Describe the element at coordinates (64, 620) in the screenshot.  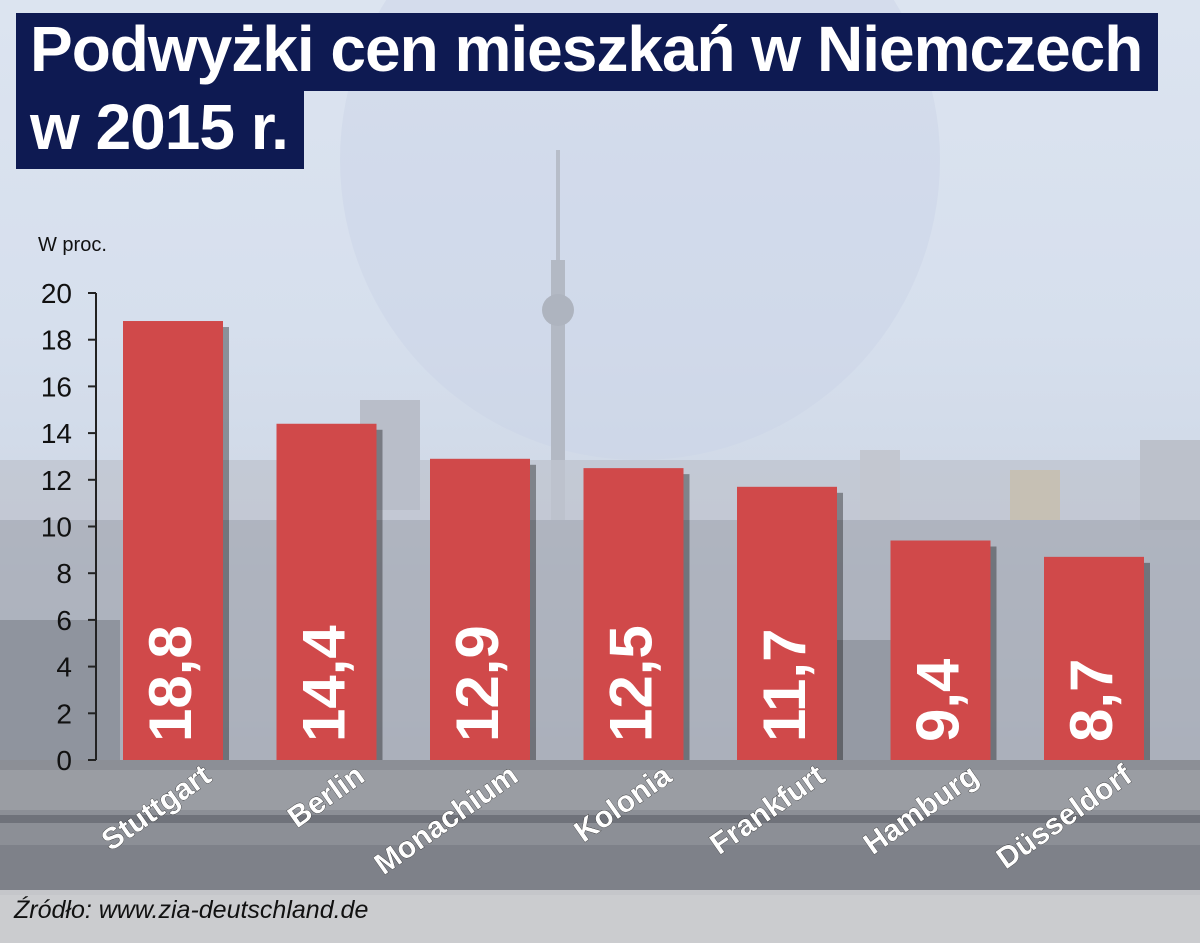
I see `y-tick-label: 6` at that location.